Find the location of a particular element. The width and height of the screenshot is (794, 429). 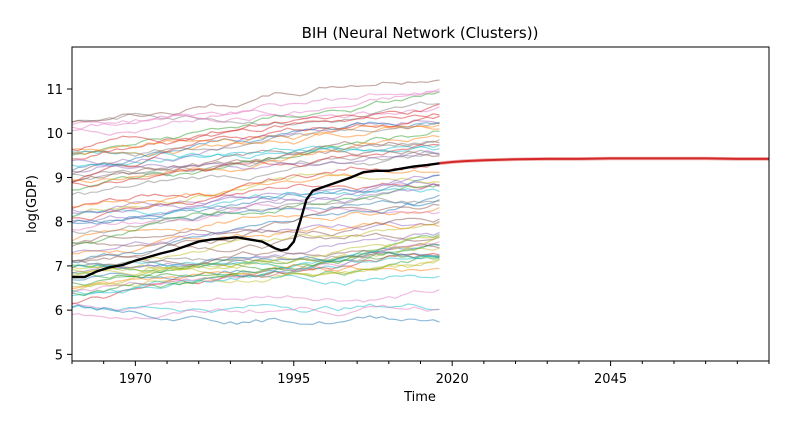

y-axis: 5 6 7 8 9 10 11 is located at coordinates (59, 223).